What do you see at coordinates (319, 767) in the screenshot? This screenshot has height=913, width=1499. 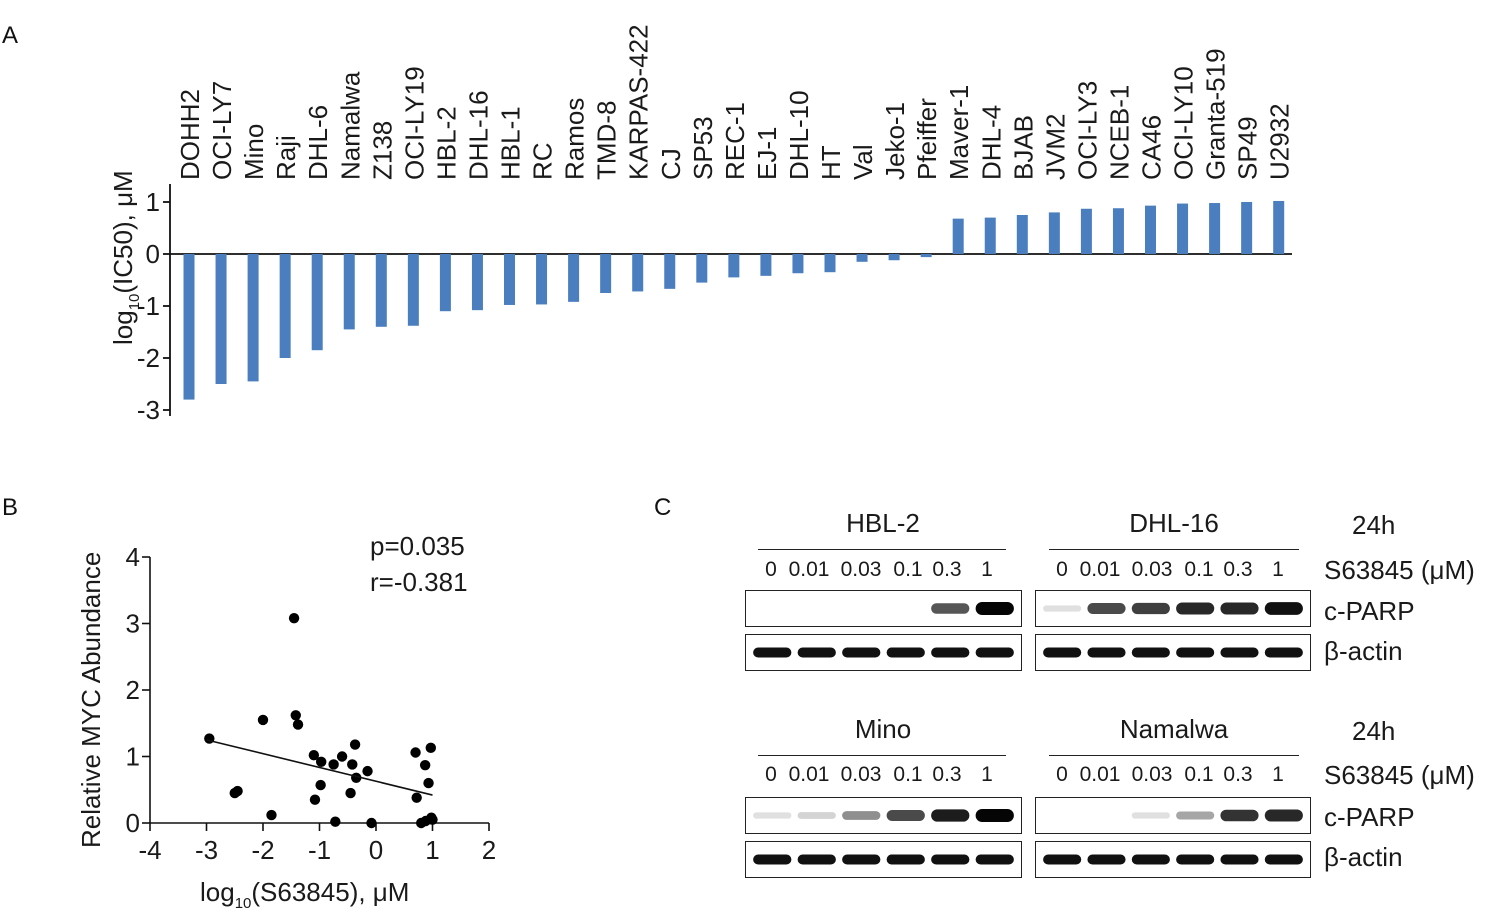 I see `scatter-trendline` at bounding box center [319, 767].